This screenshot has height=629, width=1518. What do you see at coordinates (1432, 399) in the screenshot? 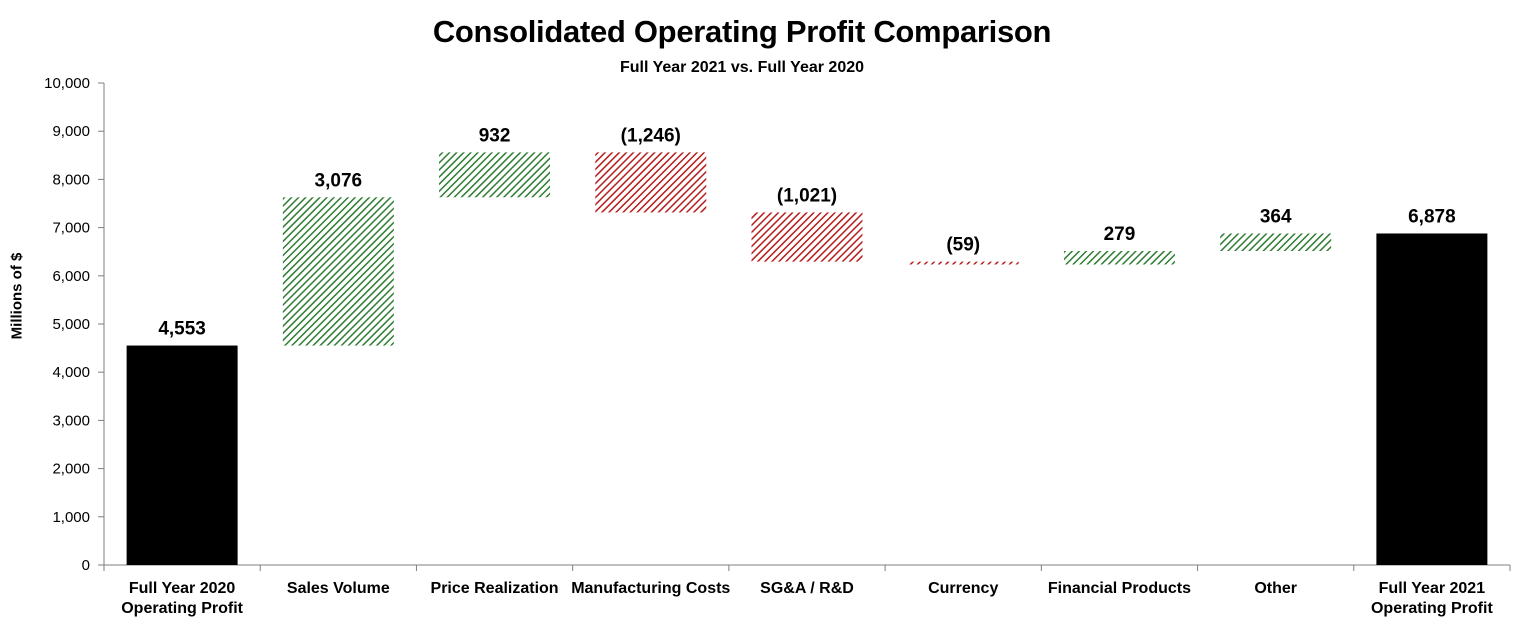
I see `bar-full-year-2021-operating-profit` at bounding box center [1432, 399].